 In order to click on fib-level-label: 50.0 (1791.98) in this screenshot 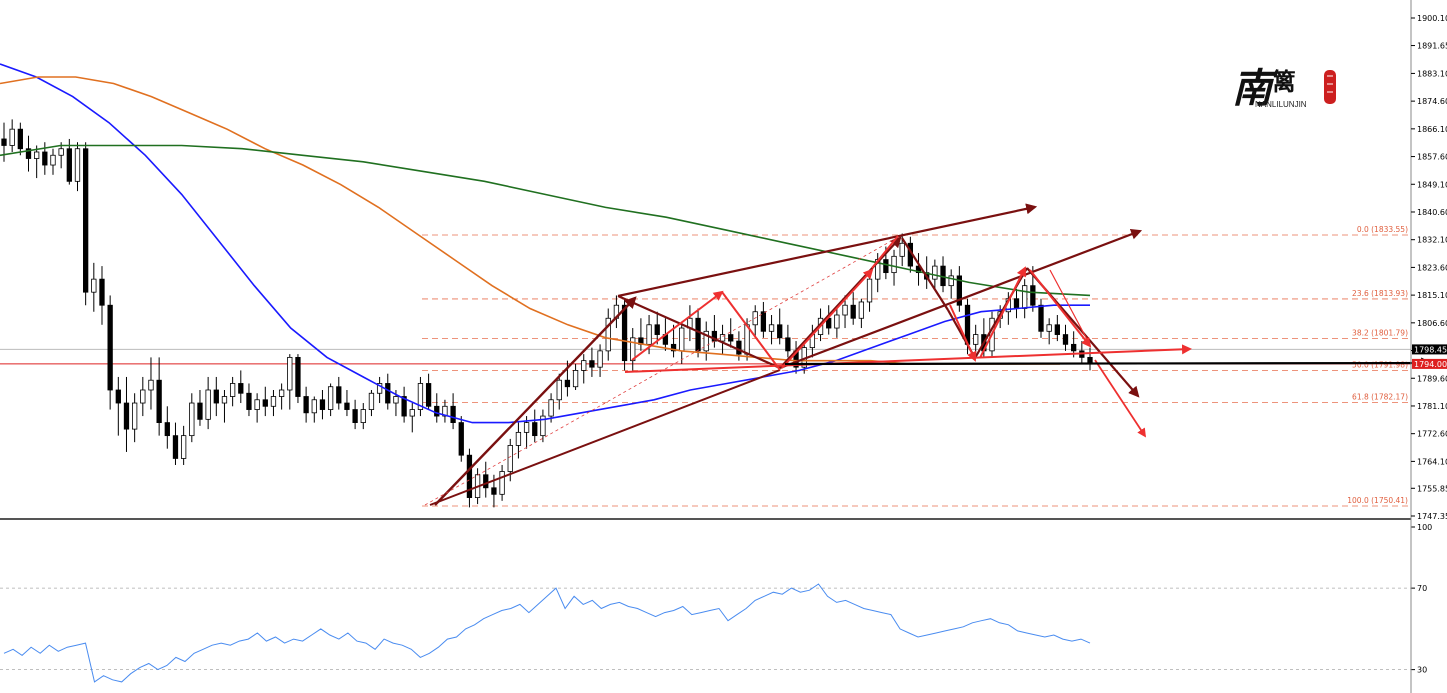, I will do `click(1380, 364)`.